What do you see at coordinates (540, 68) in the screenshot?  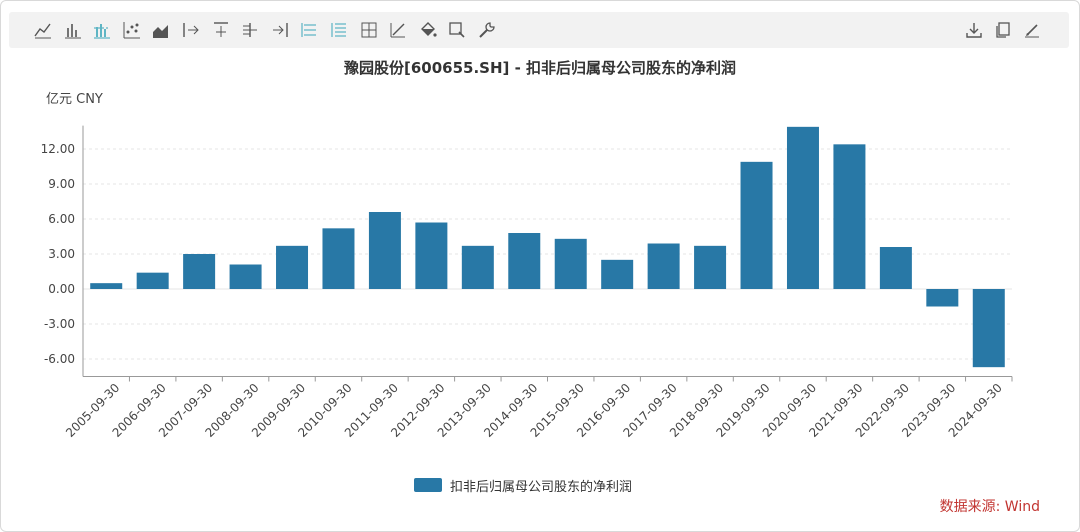 I see `chart-title: 豫园股份[600655.SH] - 扣非后归属母公司股东的净利润` at bounding box center [540, 68].